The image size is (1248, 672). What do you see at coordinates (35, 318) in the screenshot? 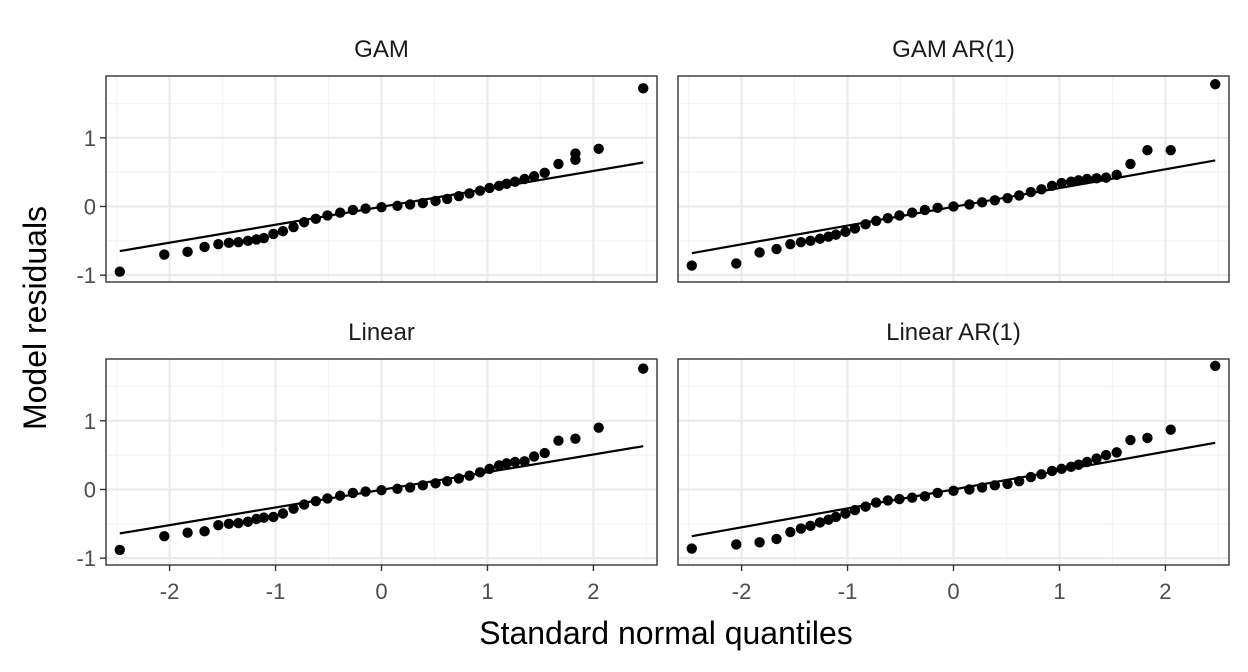
I see `y-axis-title: Model residuals` at bounding box center [35, 318].